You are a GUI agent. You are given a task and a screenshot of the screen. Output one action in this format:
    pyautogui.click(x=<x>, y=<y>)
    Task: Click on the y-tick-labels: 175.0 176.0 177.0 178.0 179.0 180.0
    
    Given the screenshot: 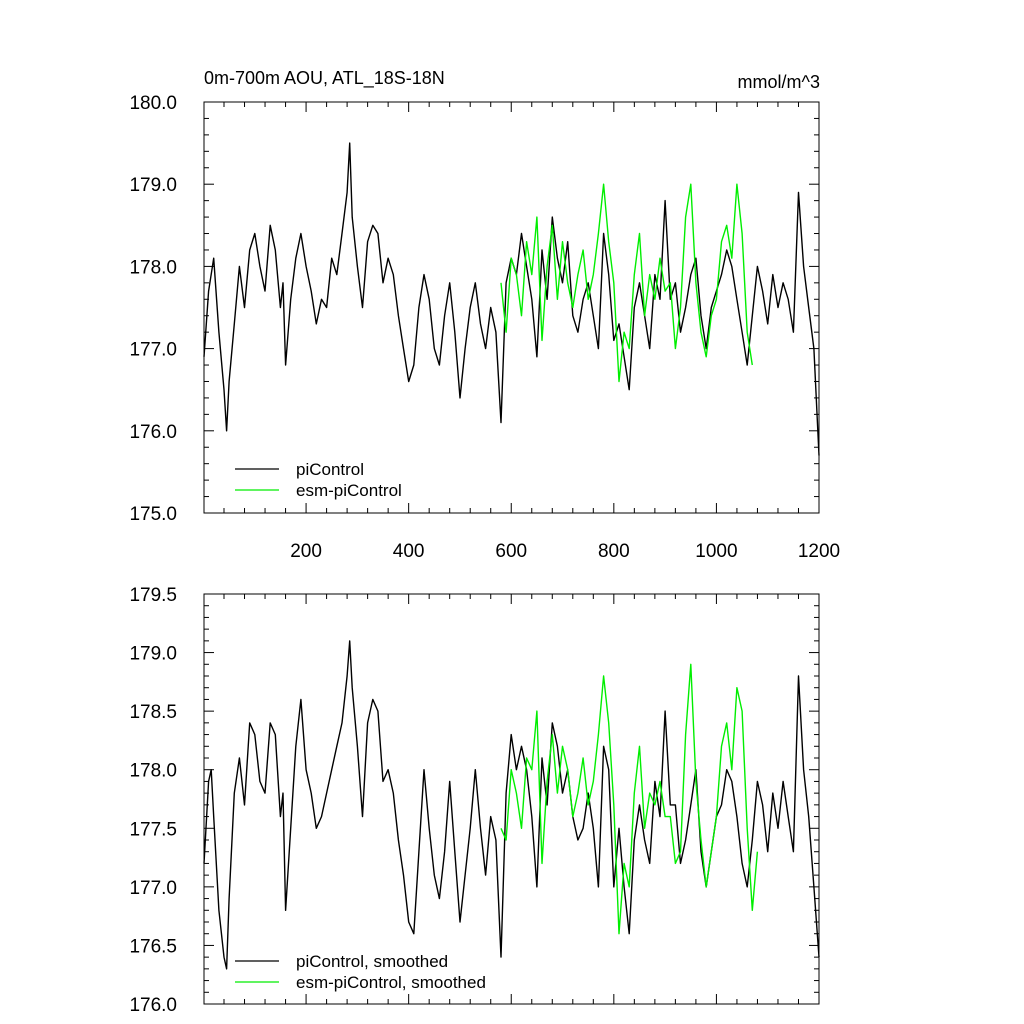 What is the action you would take?
    pyautogui.click(x=153, y=309)
    